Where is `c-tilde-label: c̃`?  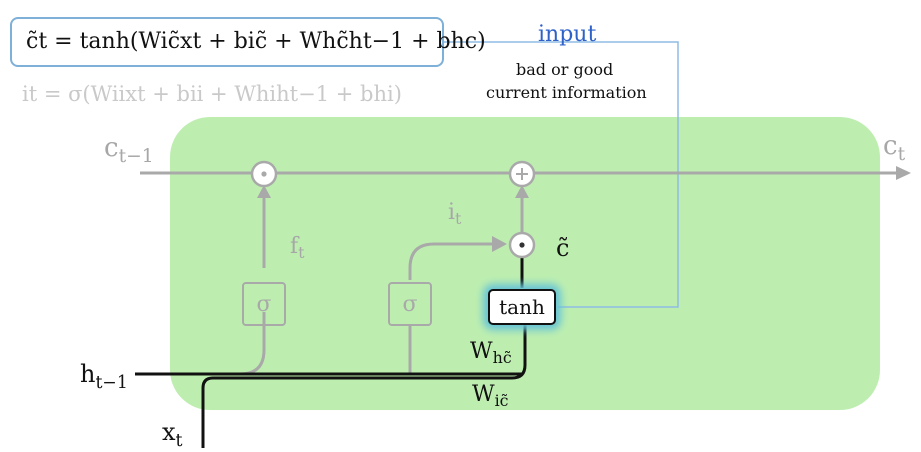
c-tilde-label: c̃ is located at coordinates (562, 248).